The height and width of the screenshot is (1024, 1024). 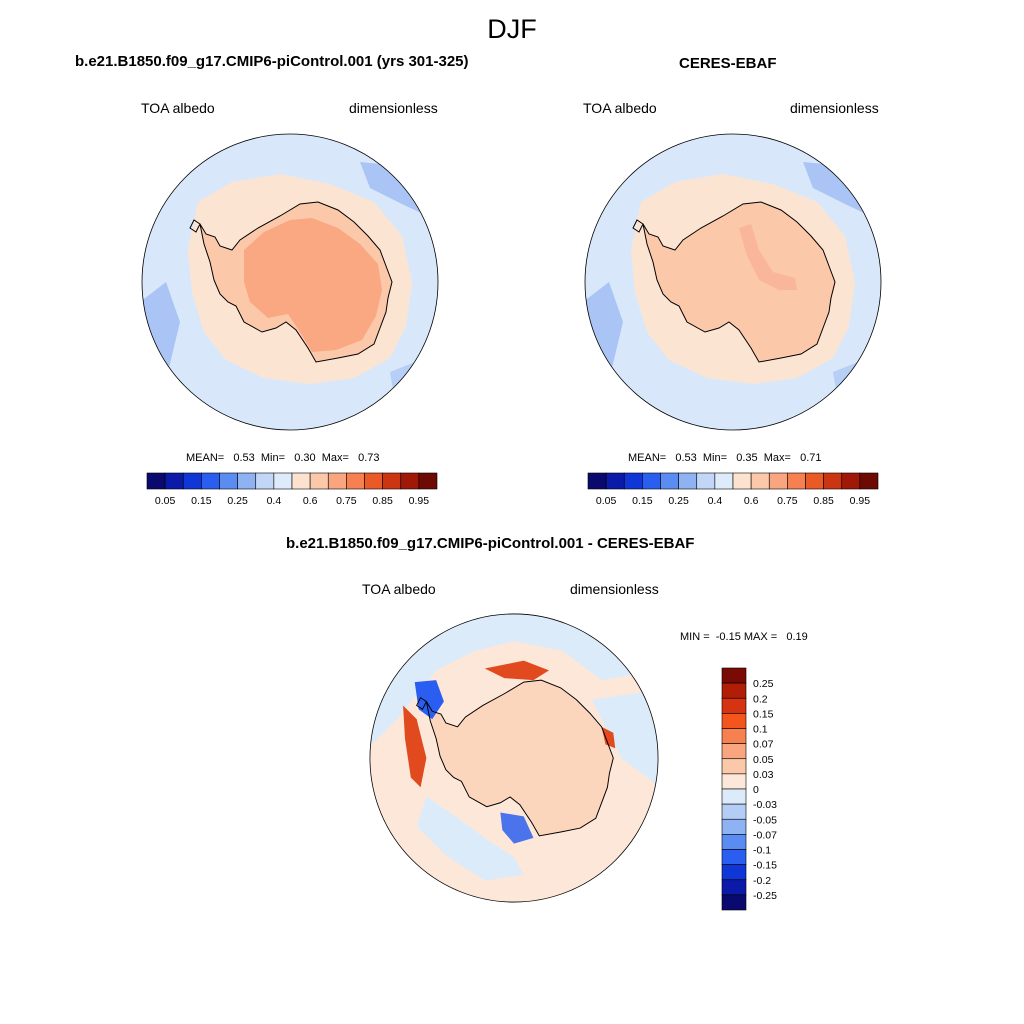 I want to click on colorbar-obs: 0.05 0.15 0.25 0.4 0.6 0.75 0.85 0.95, so click(x=733, y=489).